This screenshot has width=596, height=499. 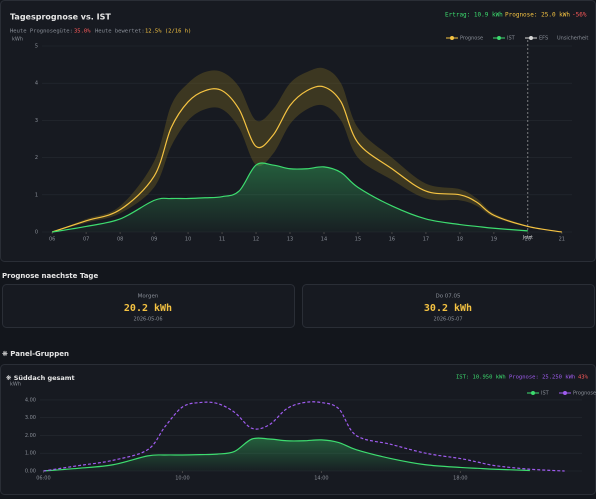 I want to click on day-value: 30.2 kWh, so click(x=448, y=308).